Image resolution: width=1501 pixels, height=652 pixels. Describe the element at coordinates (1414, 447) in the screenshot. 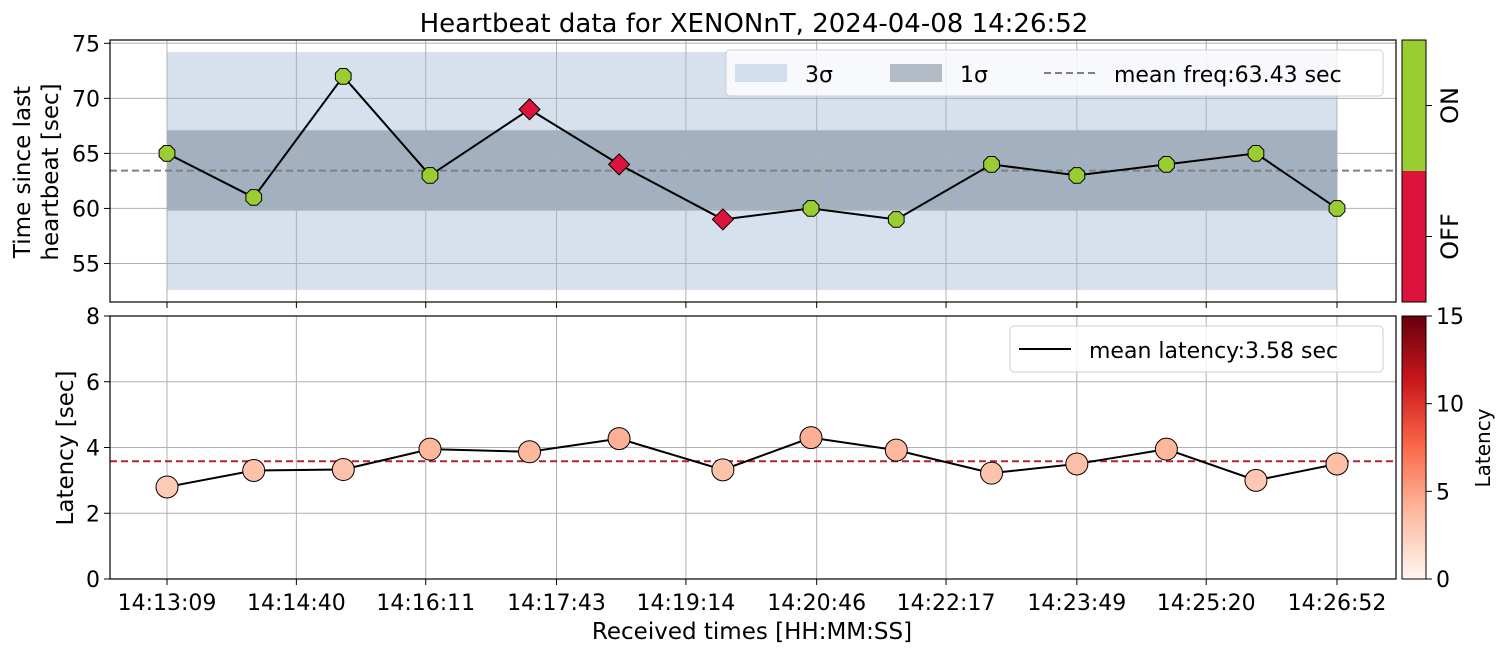

I see `latency-colorbar-gradient` at that location.